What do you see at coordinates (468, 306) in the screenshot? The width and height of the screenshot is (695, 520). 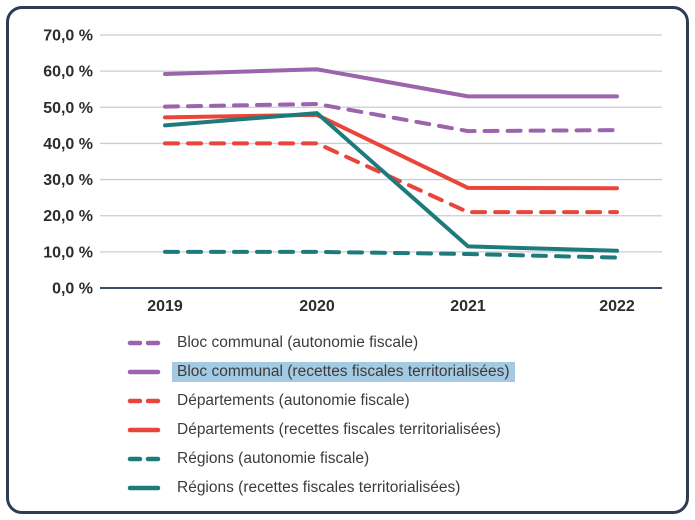 I see `x-tick-label: 2021` at bounding box center [468, 306].